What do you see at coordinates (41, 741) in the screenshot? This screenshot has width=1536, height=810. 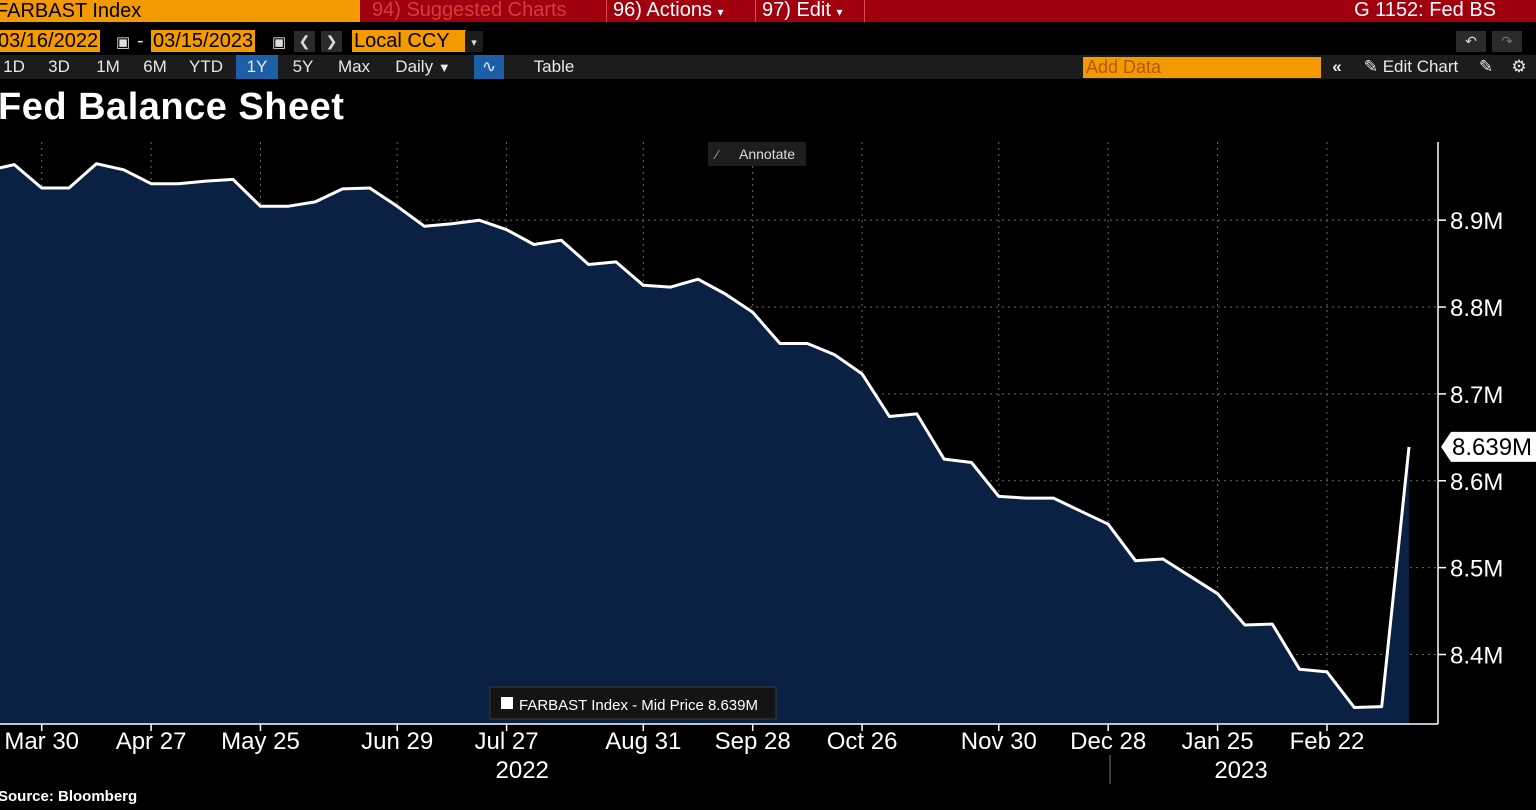 I see `x-tick-label: Mar 30` at bounding box center [41, 741].